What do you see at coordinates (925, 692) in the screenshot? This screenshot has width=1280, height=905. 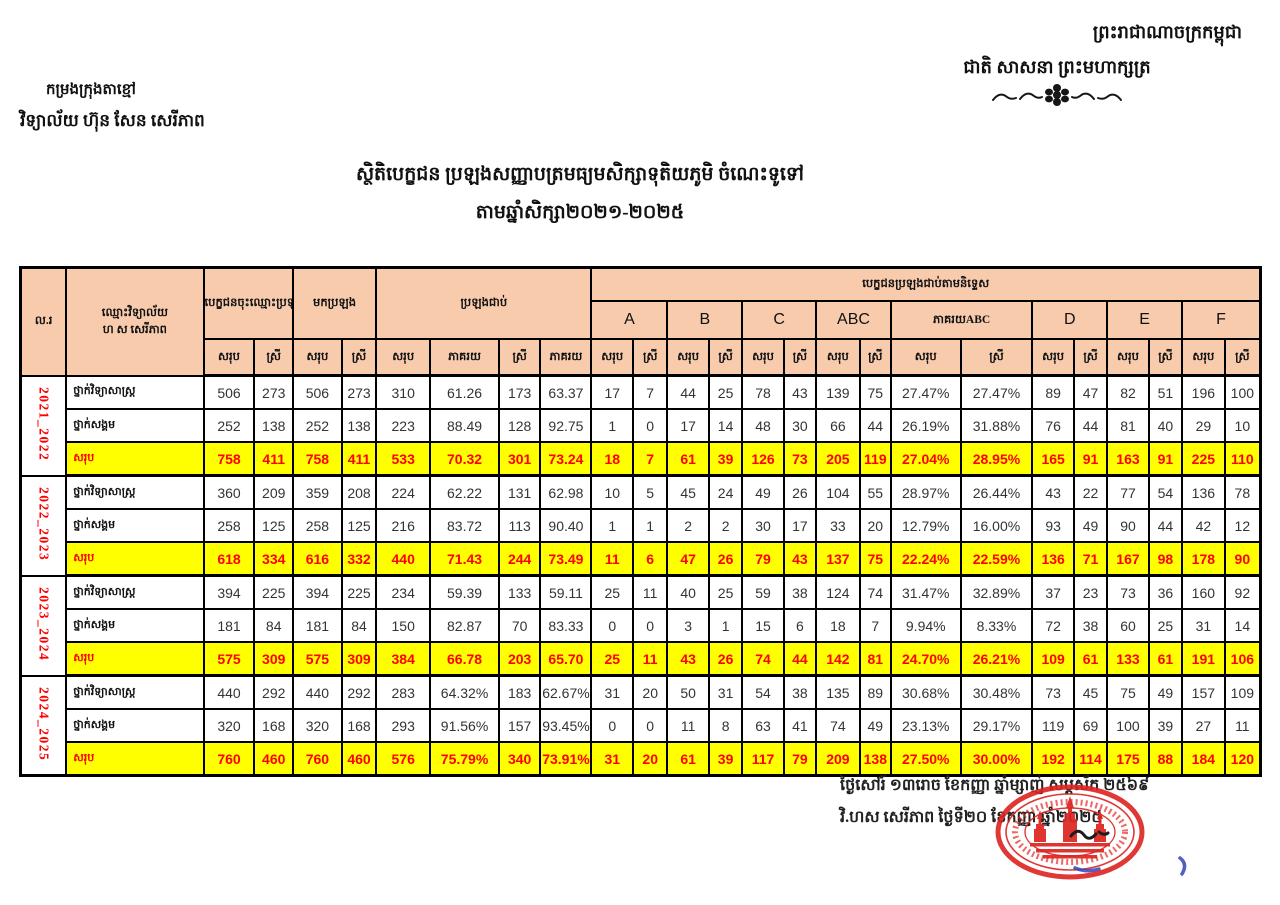 I see `data-cell: 30.68%` at bounding box center [925, 692].